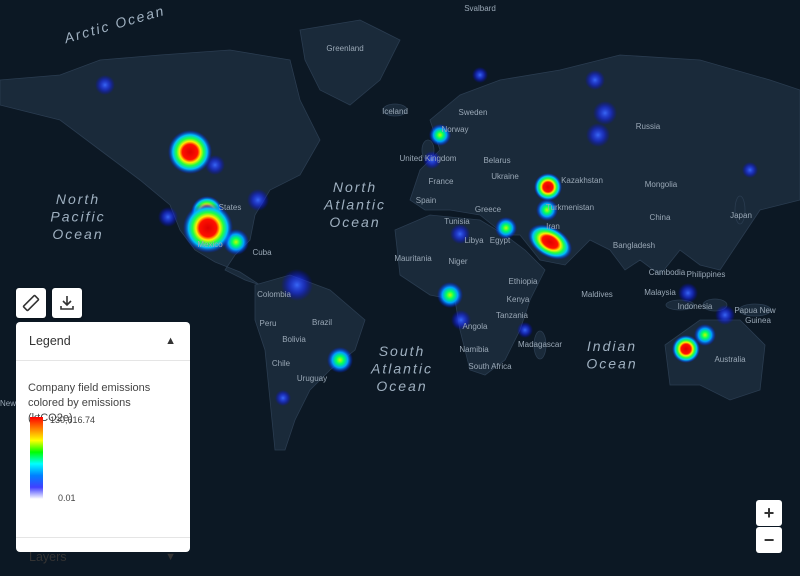  I want to click on ocean-label: Arctic Ocean, so click(113, 24).